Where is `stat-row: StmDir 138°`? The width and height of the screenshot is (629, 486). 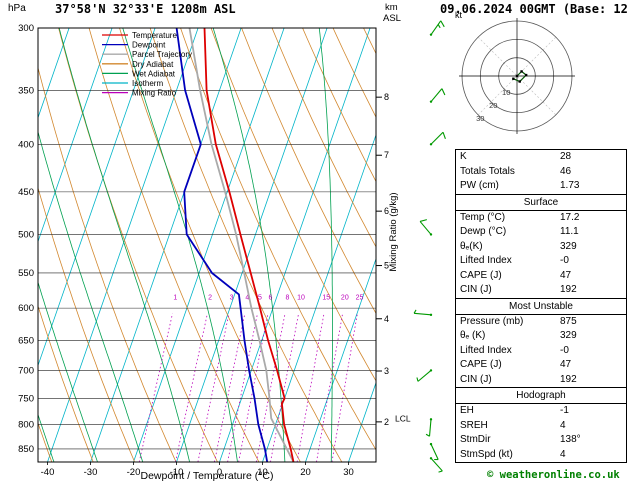
stat-row: StmDir 138° is located at coordinates (541, 440).